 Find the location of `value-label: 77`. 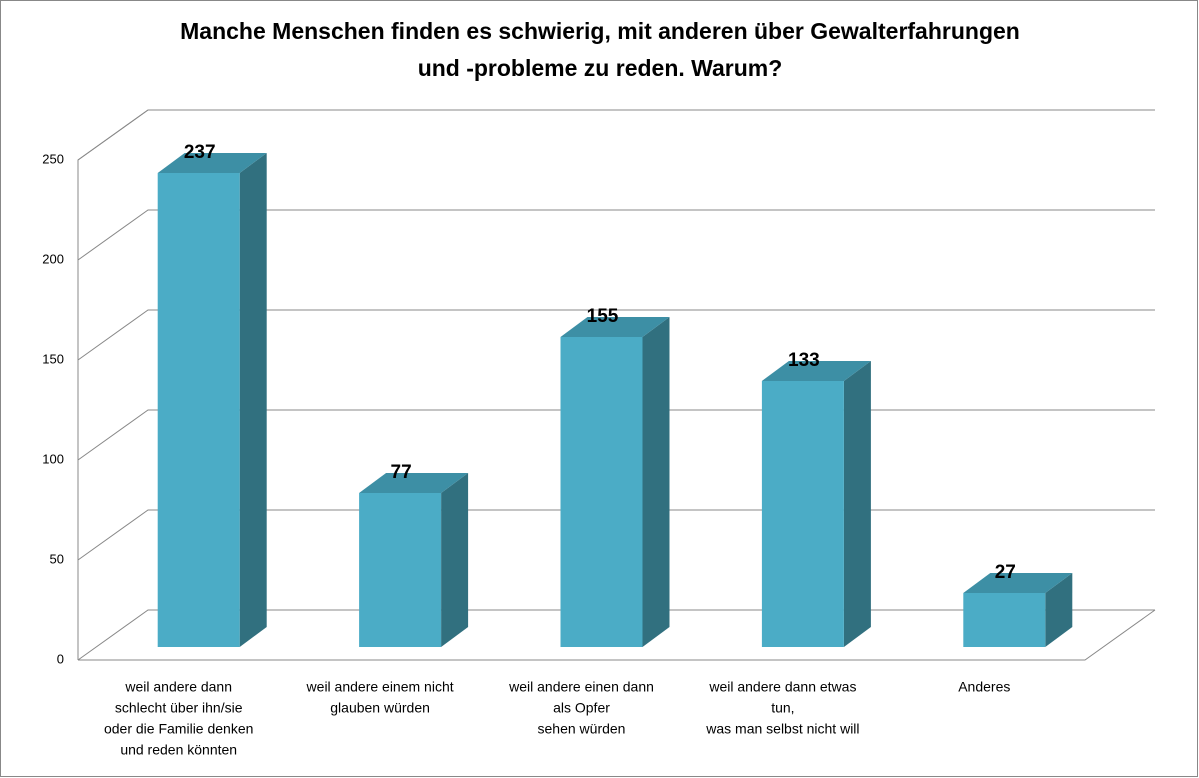

value-label: 77 is located at coordinates (401, 472).